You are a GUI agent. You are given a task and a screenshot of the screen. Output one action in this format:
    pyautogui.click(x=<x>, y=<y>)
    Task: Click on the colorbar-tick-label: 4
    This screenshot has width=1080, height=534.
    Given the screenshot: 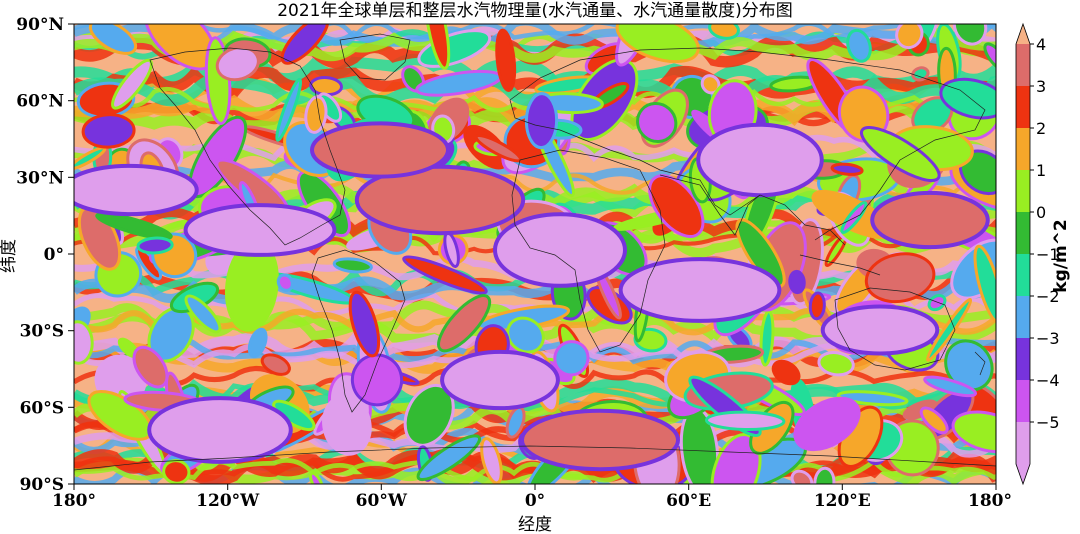 What is the action you would take?
    pyautogui.click(x=1041, y=44)
    